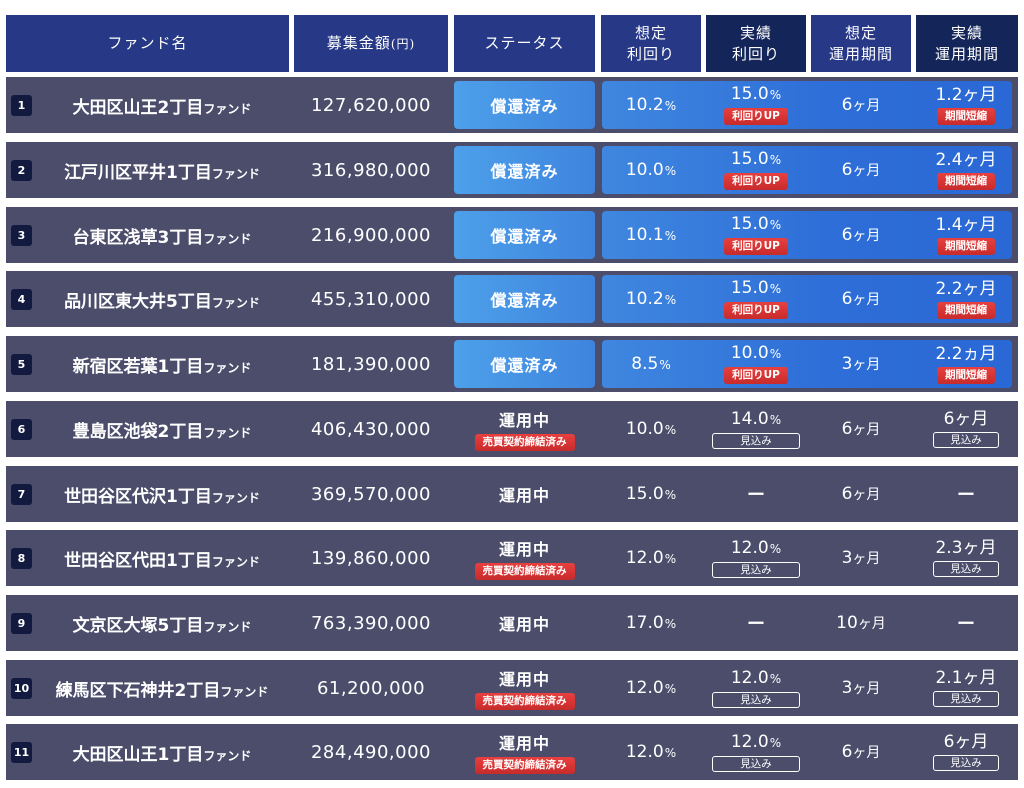  Describe the element at coordinates (644, 623) in the screenshot. I see `expected-yield-value: 17.0` at that location.